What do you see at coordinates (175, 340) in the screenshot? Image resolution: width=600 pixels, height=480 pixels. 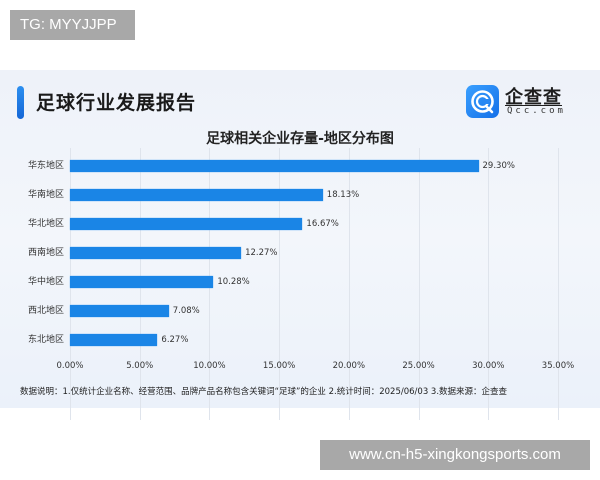 I see `value-label: 6.27%` at bounding box center [175, 340].